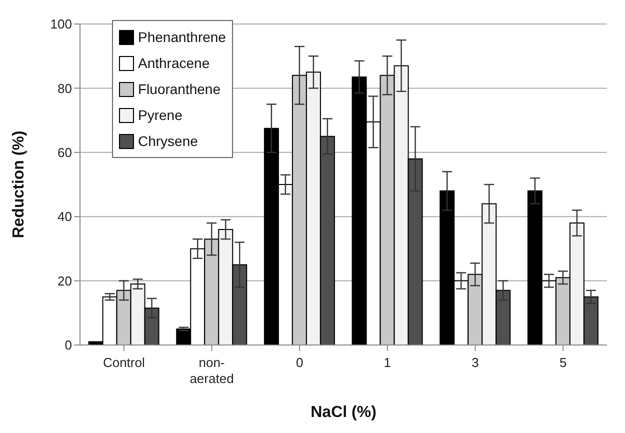  I want to click on y-tick-label: 60, so click(65, 152).